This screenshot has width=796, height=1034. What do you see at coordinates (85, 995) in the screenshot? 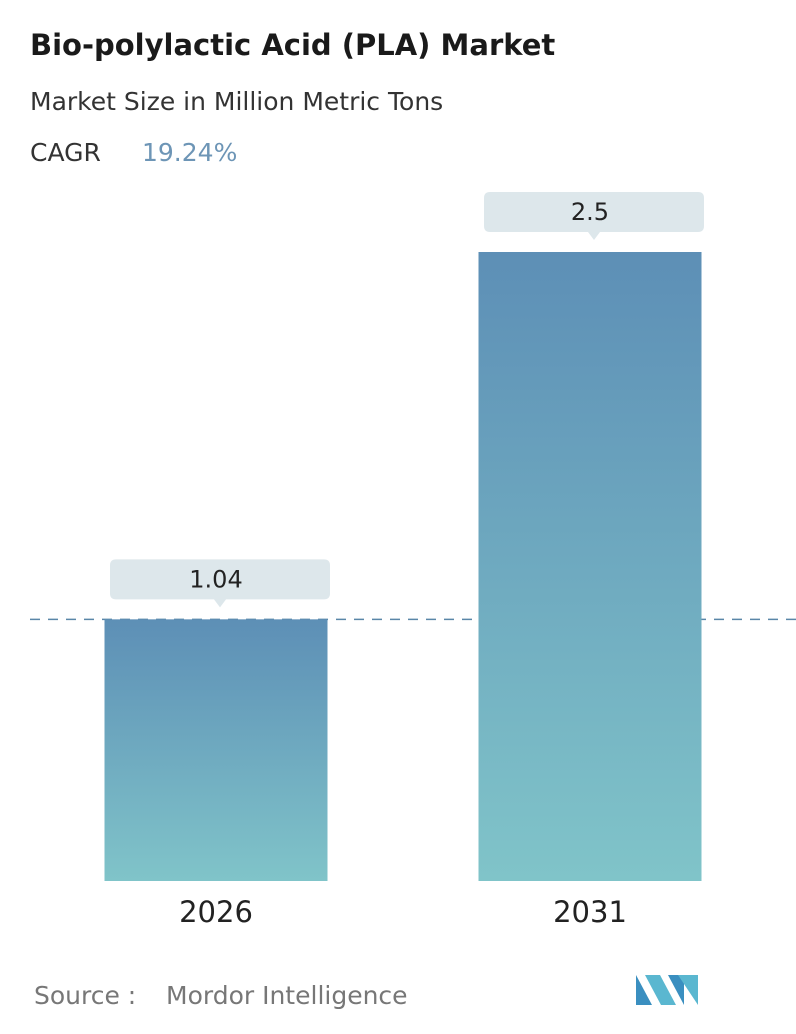
I see `source-label: Source :` at bounding box center [85, 995].